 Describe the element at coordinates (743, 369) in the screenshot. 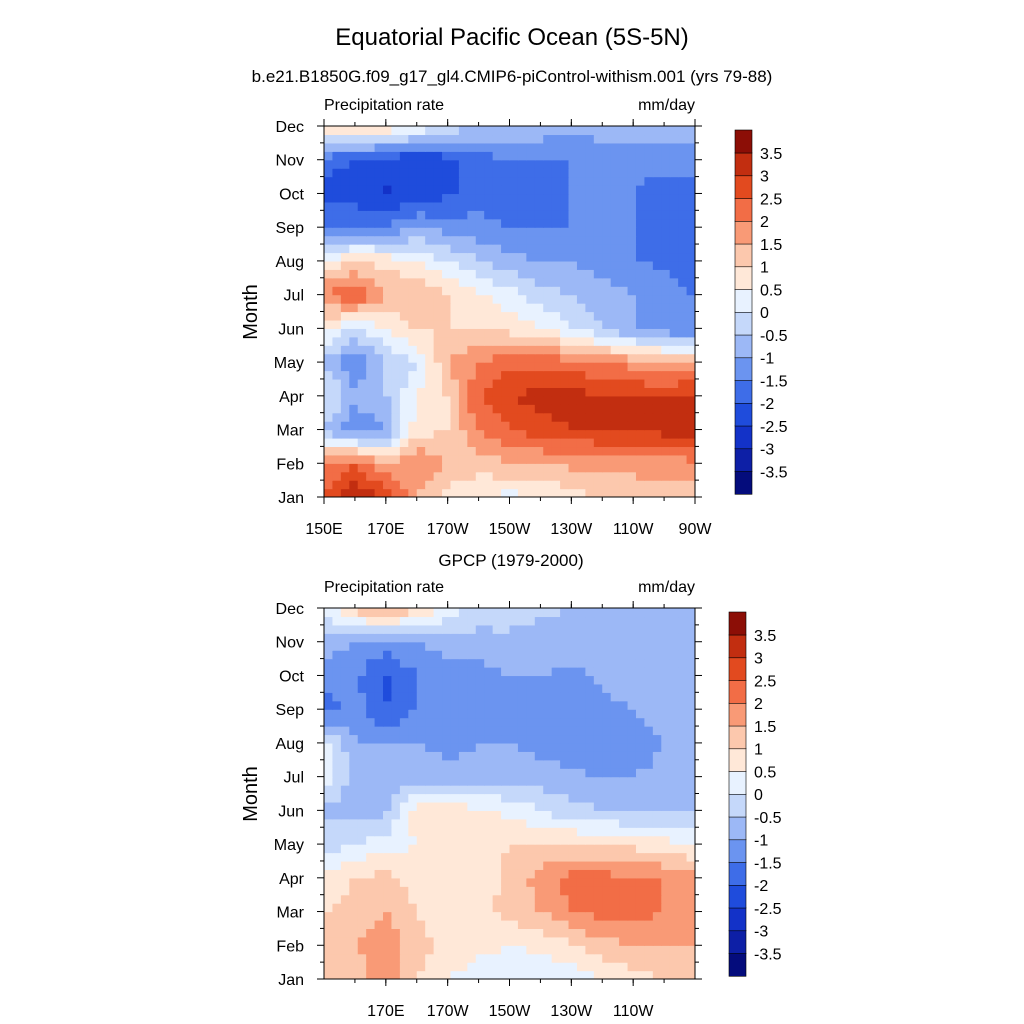

I see `colorbar-swatch` at that location.